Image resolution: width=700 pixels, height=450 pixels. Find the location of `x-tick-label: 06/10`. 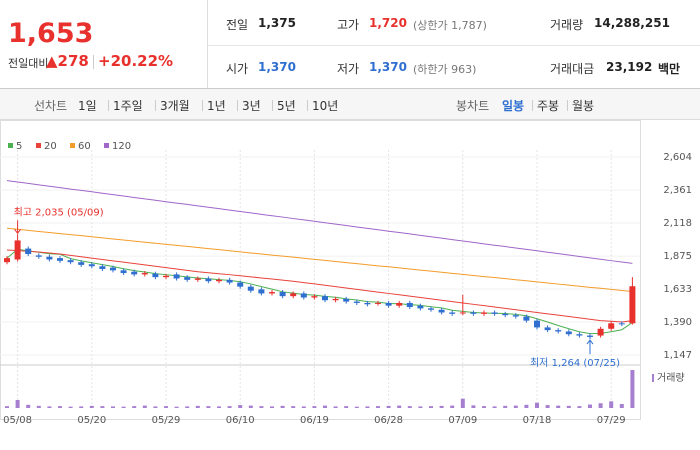

x-tick-label: 06/10 is located at coordinates (240, 420).